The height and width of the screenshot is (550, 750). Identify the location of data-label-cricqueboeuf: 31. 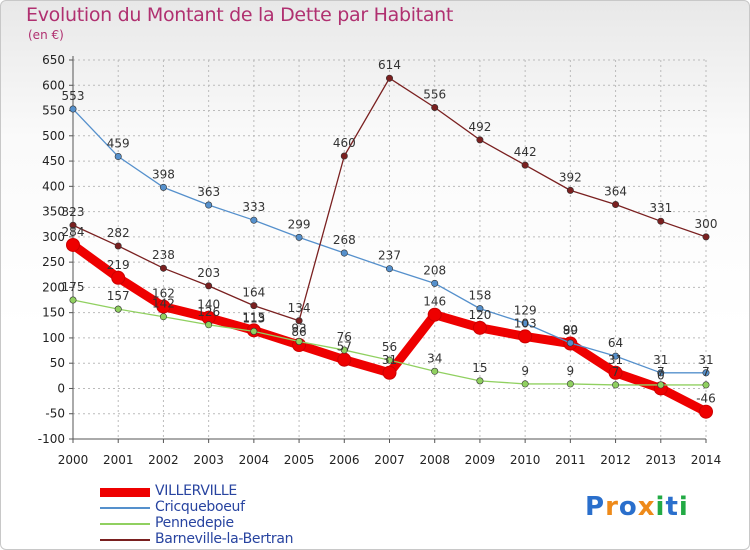
(705, 360).